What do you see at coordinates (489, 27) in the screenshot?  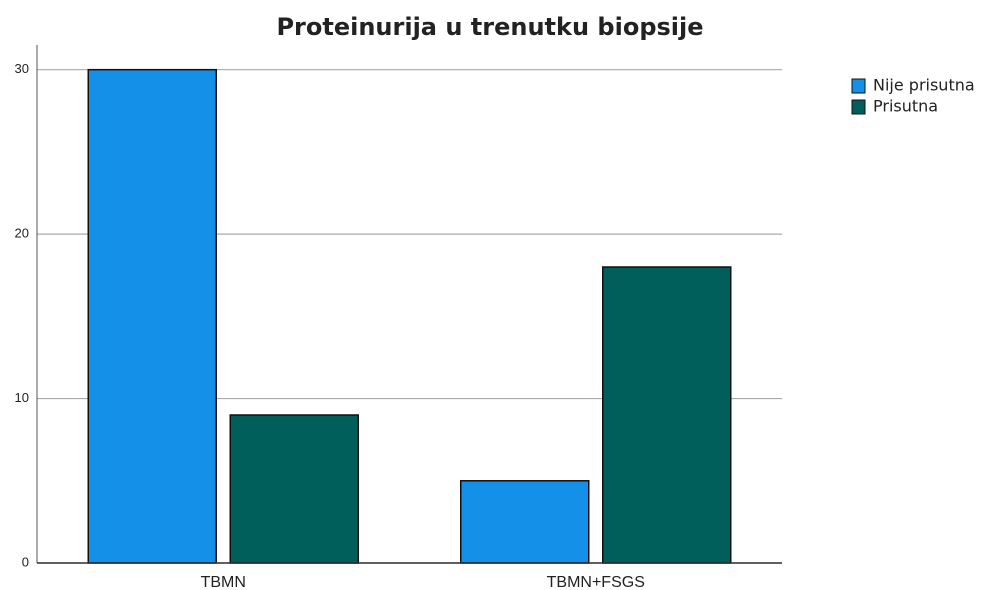 I see `chart-title: Proteinurija u trenutku biopsije` at bounding box center [489, 27].